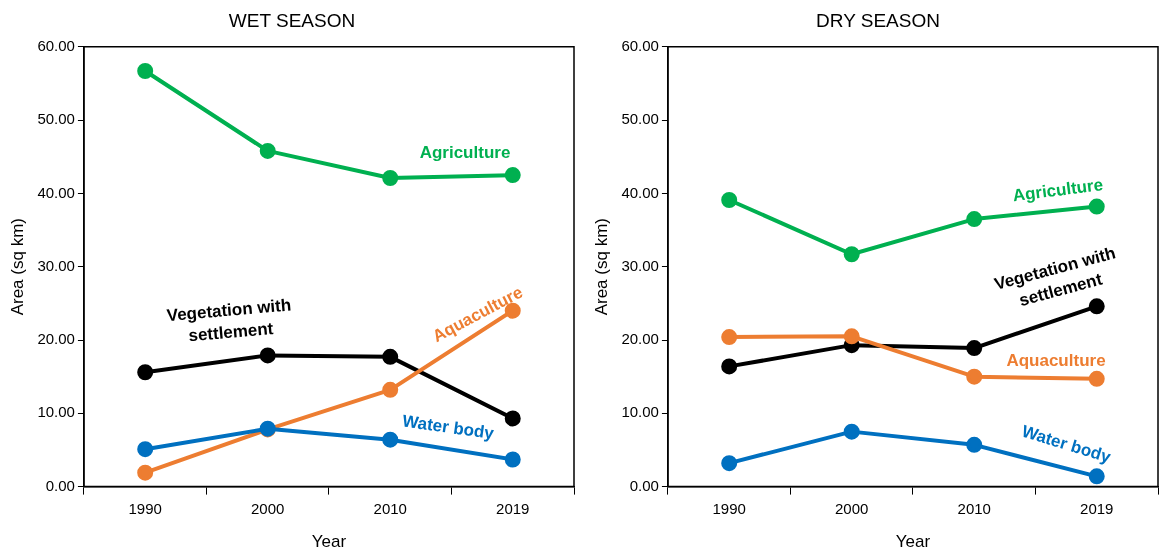 The height and width of the screenshot is (557, 1168). Describe the element at coordinates (465, 152) in the screenshot. I see `series-label: Agriculture` at that location.